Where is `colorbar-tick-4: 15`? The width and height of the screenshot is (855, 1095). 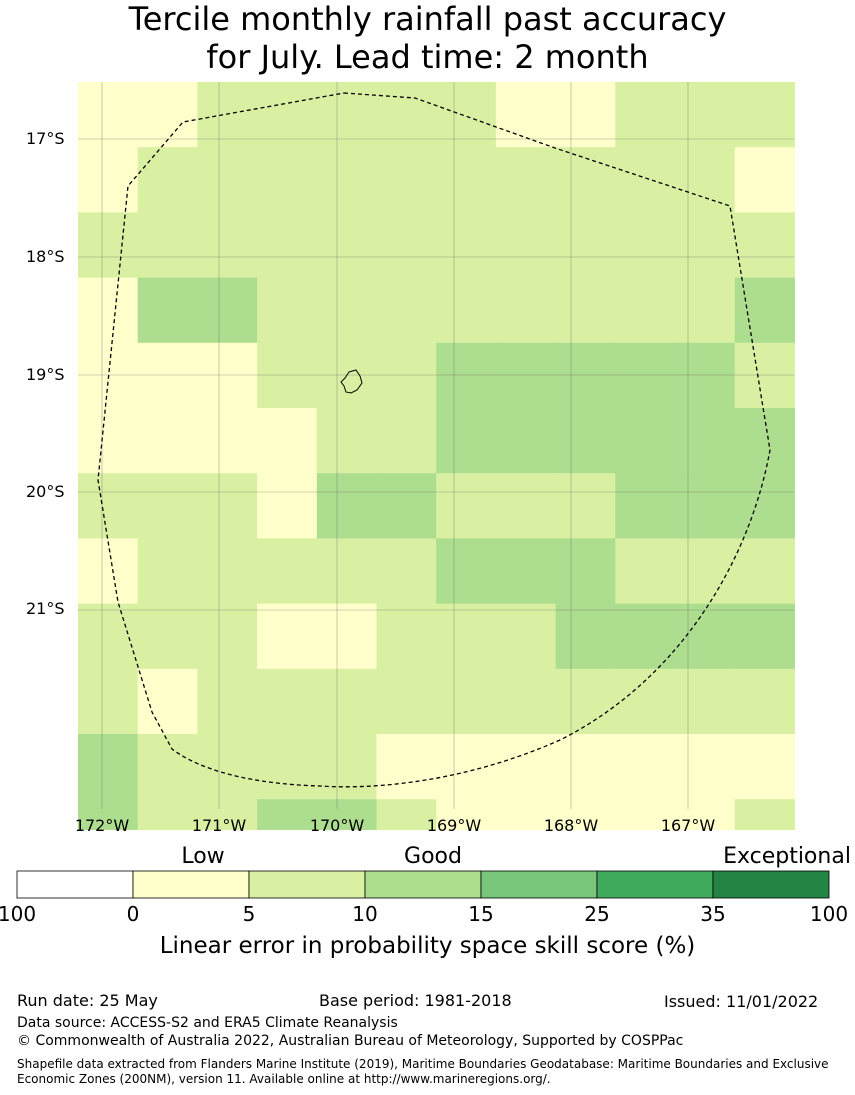
colorbar-tick-4: 15 is located at coordinates (481, 914).